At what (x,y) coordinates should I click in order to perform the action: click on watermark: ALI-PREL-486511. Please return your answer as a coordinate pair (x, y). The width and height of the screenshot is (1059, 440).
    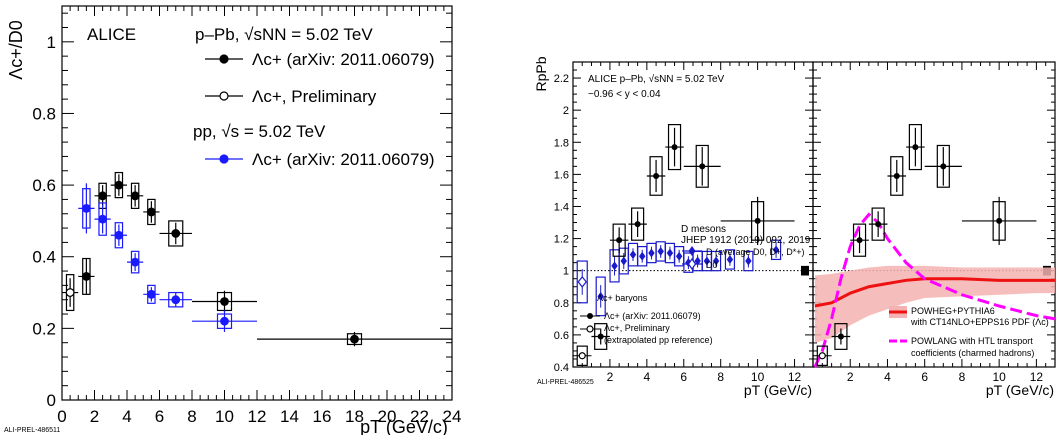
    Looking at the image, I should click on (32, 430).